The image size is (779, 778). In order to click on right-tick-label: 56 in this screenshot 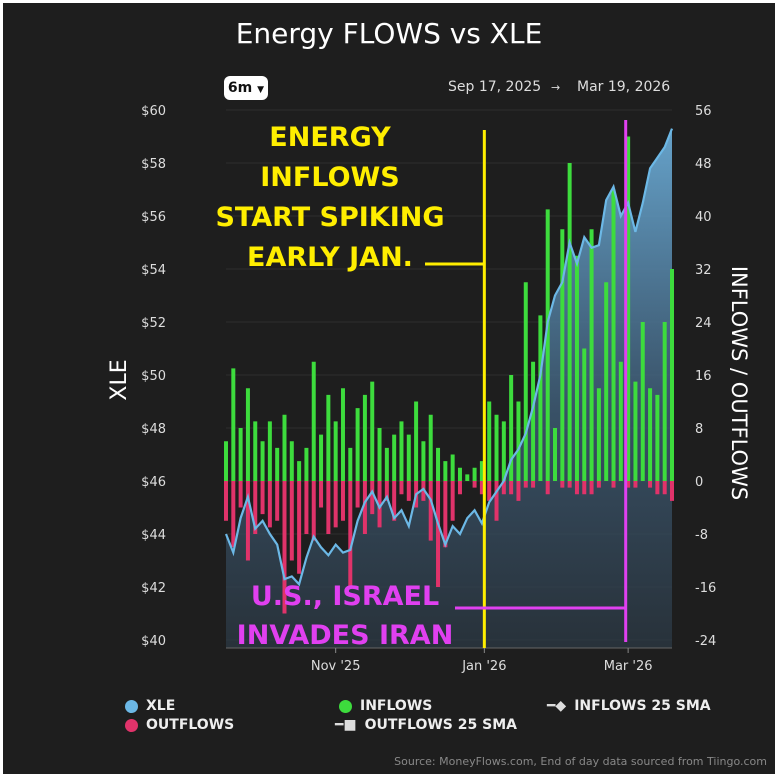, I will do `click(703, 111)`.